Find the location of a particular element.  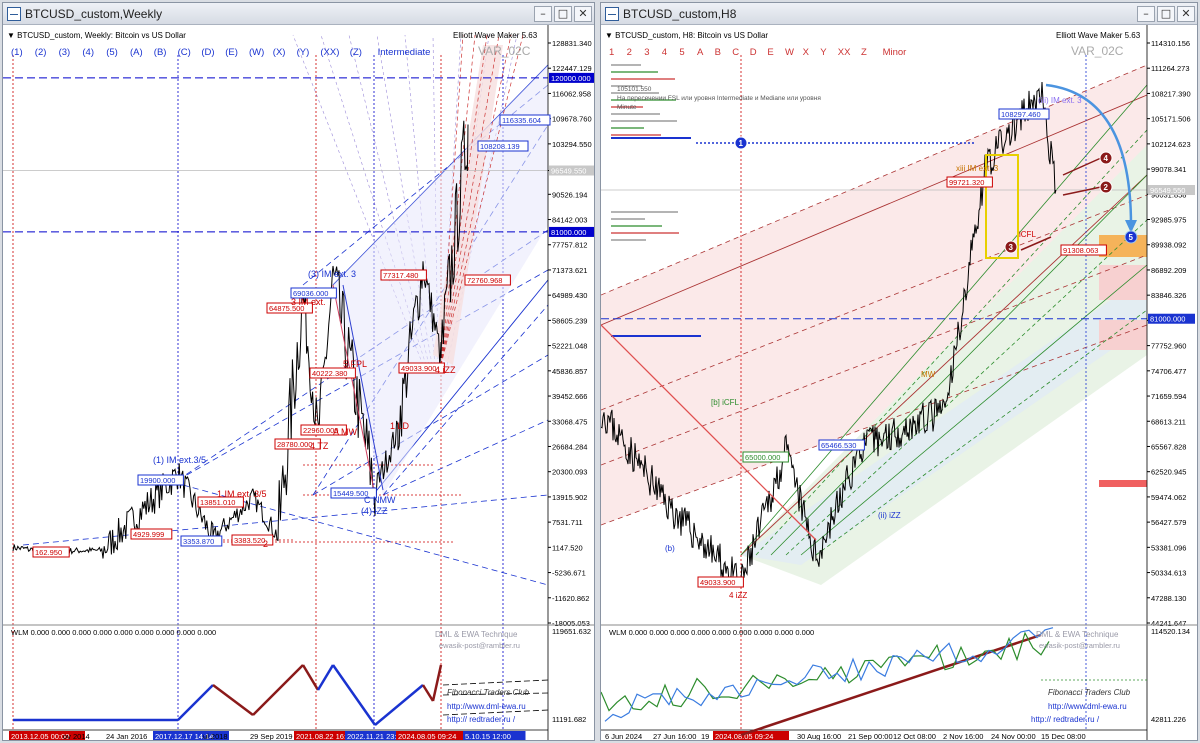

right-tag-box is located at coordinates (503, 146).